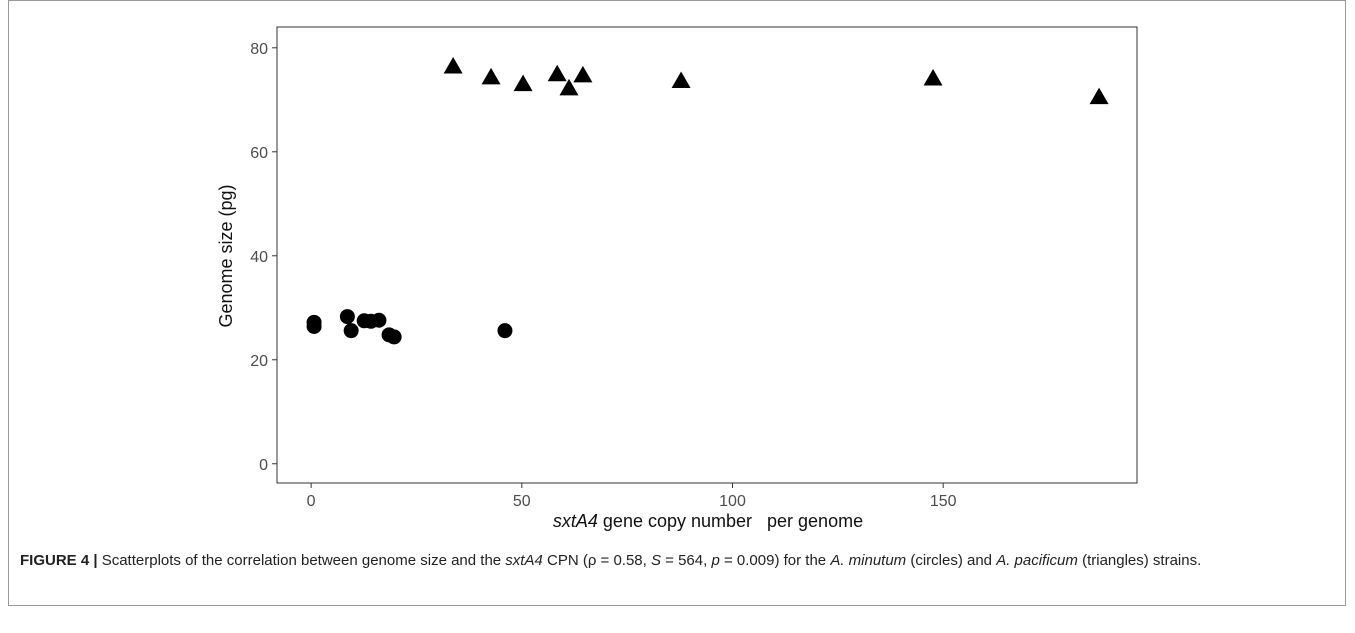  Describe the element at coordinates (259, 257) in the screenshot. I see `y-tick-label: 40` at that location.